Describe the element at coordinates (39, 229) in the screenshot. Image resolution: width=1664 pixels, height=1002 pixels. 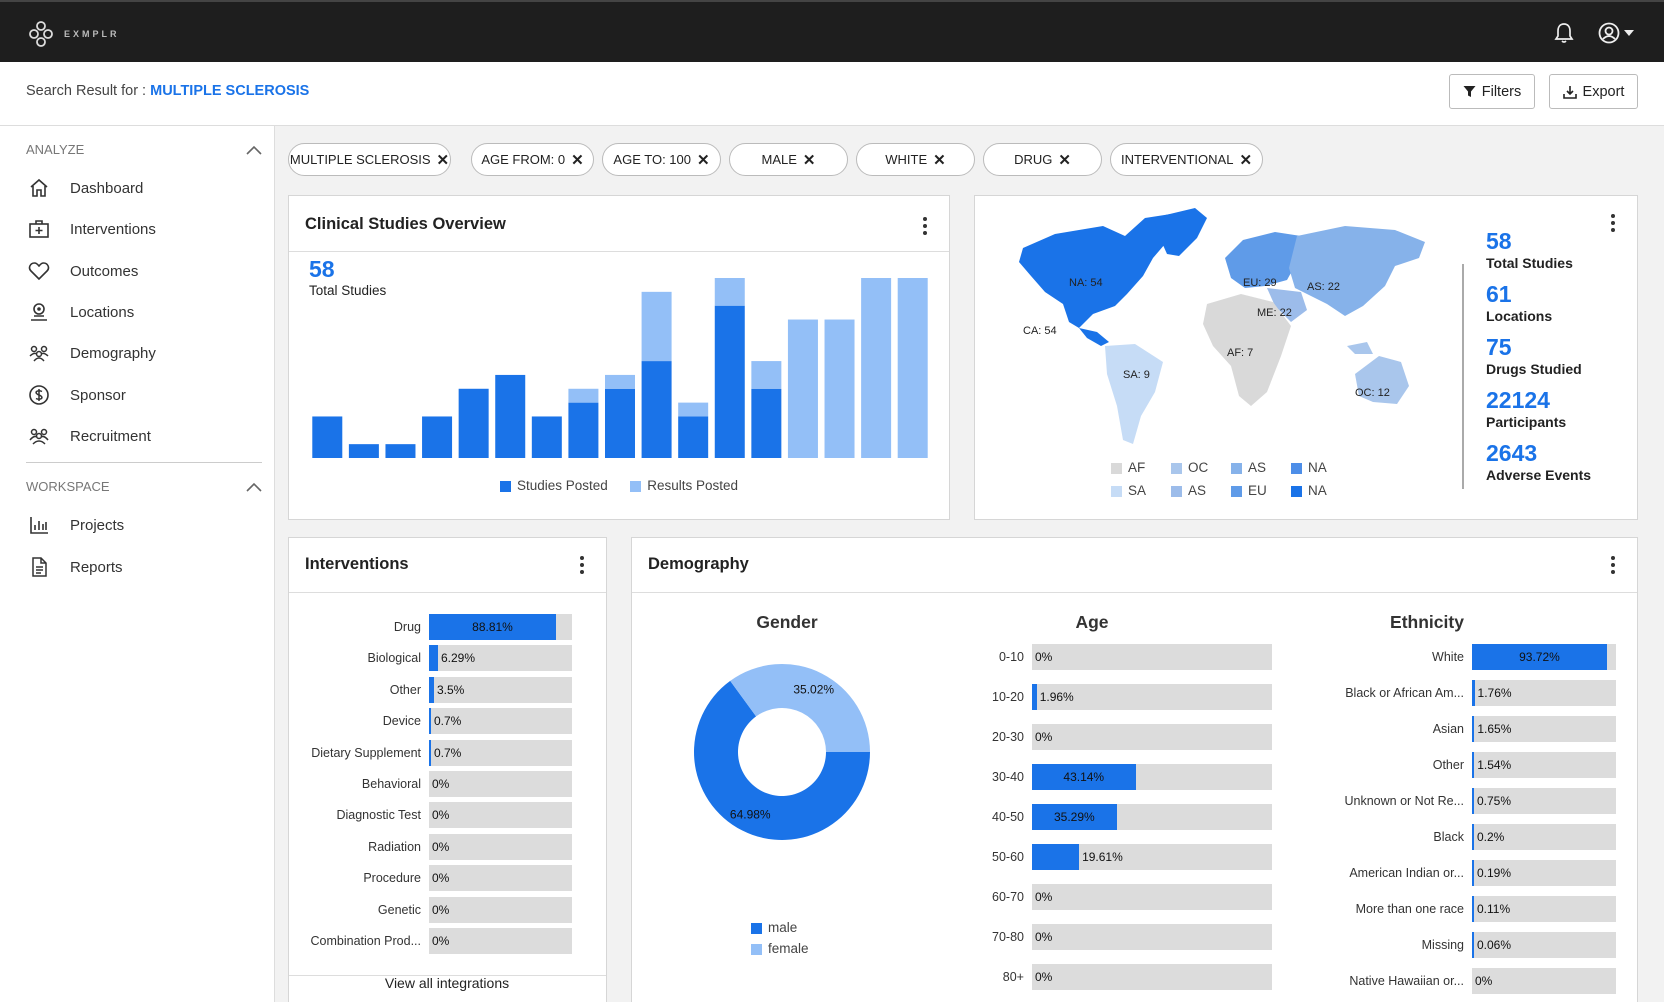
I see `kit-icon` at that location.